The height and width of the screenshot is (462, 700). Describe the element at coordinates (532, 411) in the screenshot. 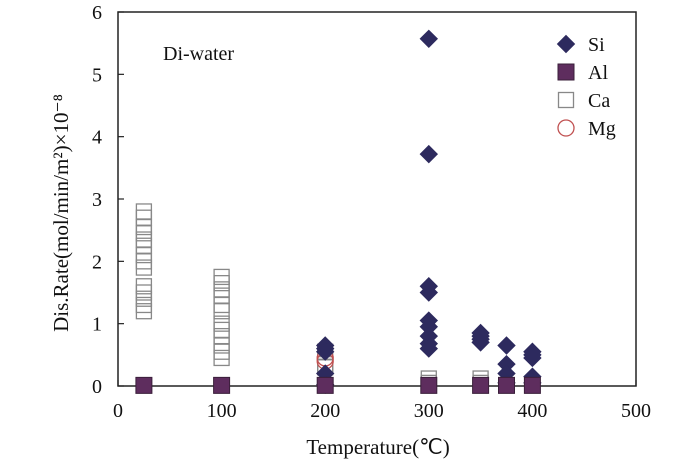

I see `x-tick-label: 400` at that location.